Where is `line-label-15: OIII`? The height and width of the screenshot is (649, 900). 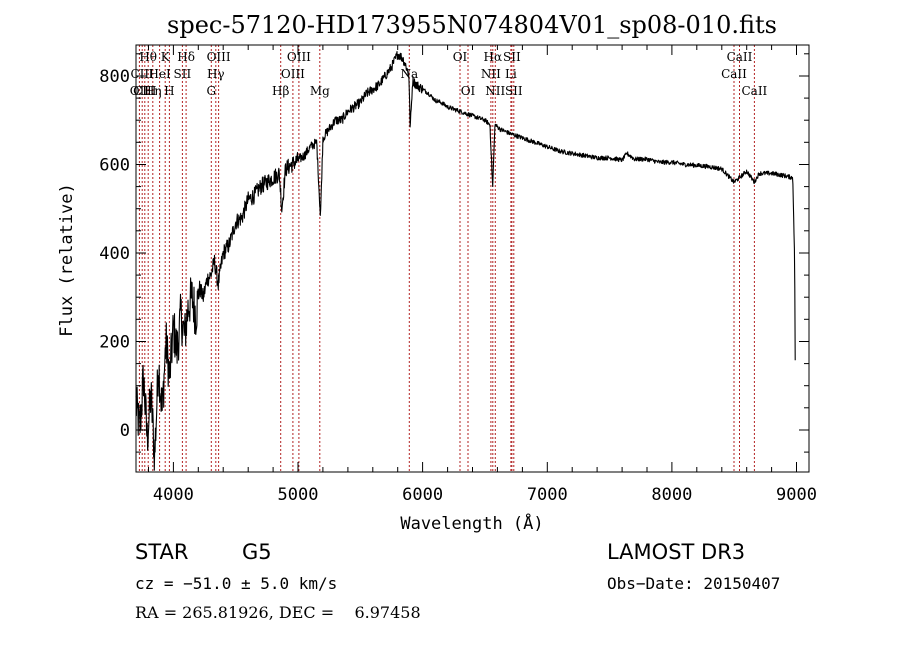 line-label-15: OIII is located at coordinates (299, 57).